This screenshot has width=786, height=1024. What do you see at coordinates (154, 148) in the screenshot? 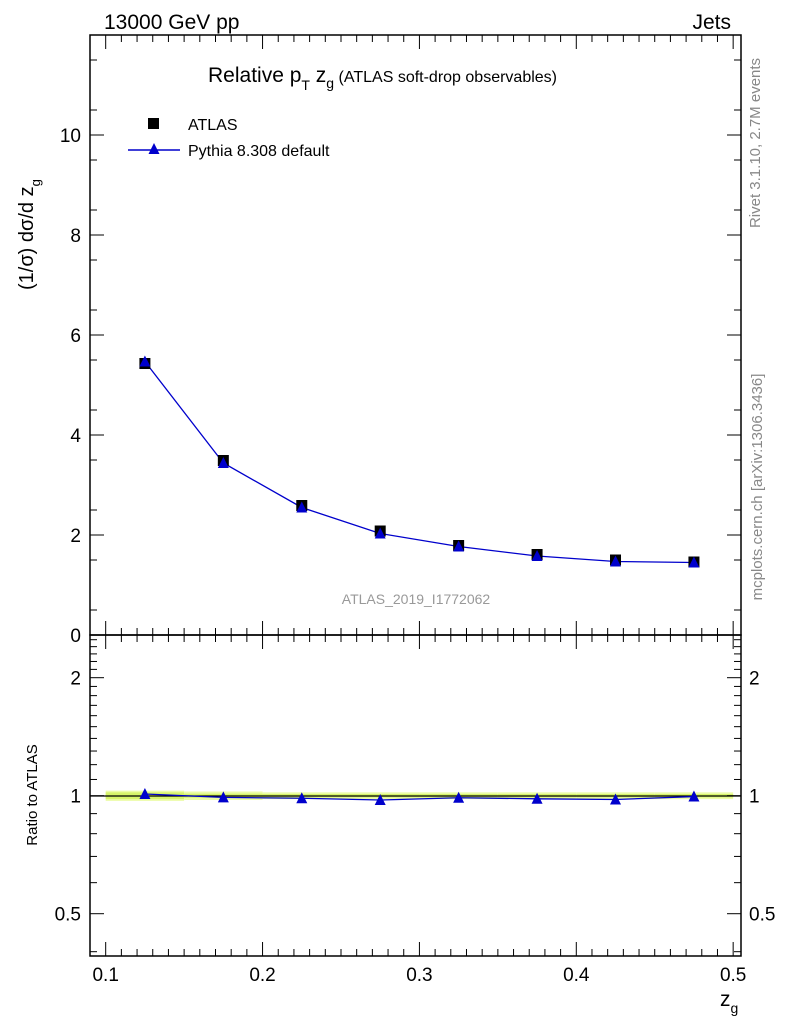
I see `legend-pythia-marker` at bounding box center [154, 148].